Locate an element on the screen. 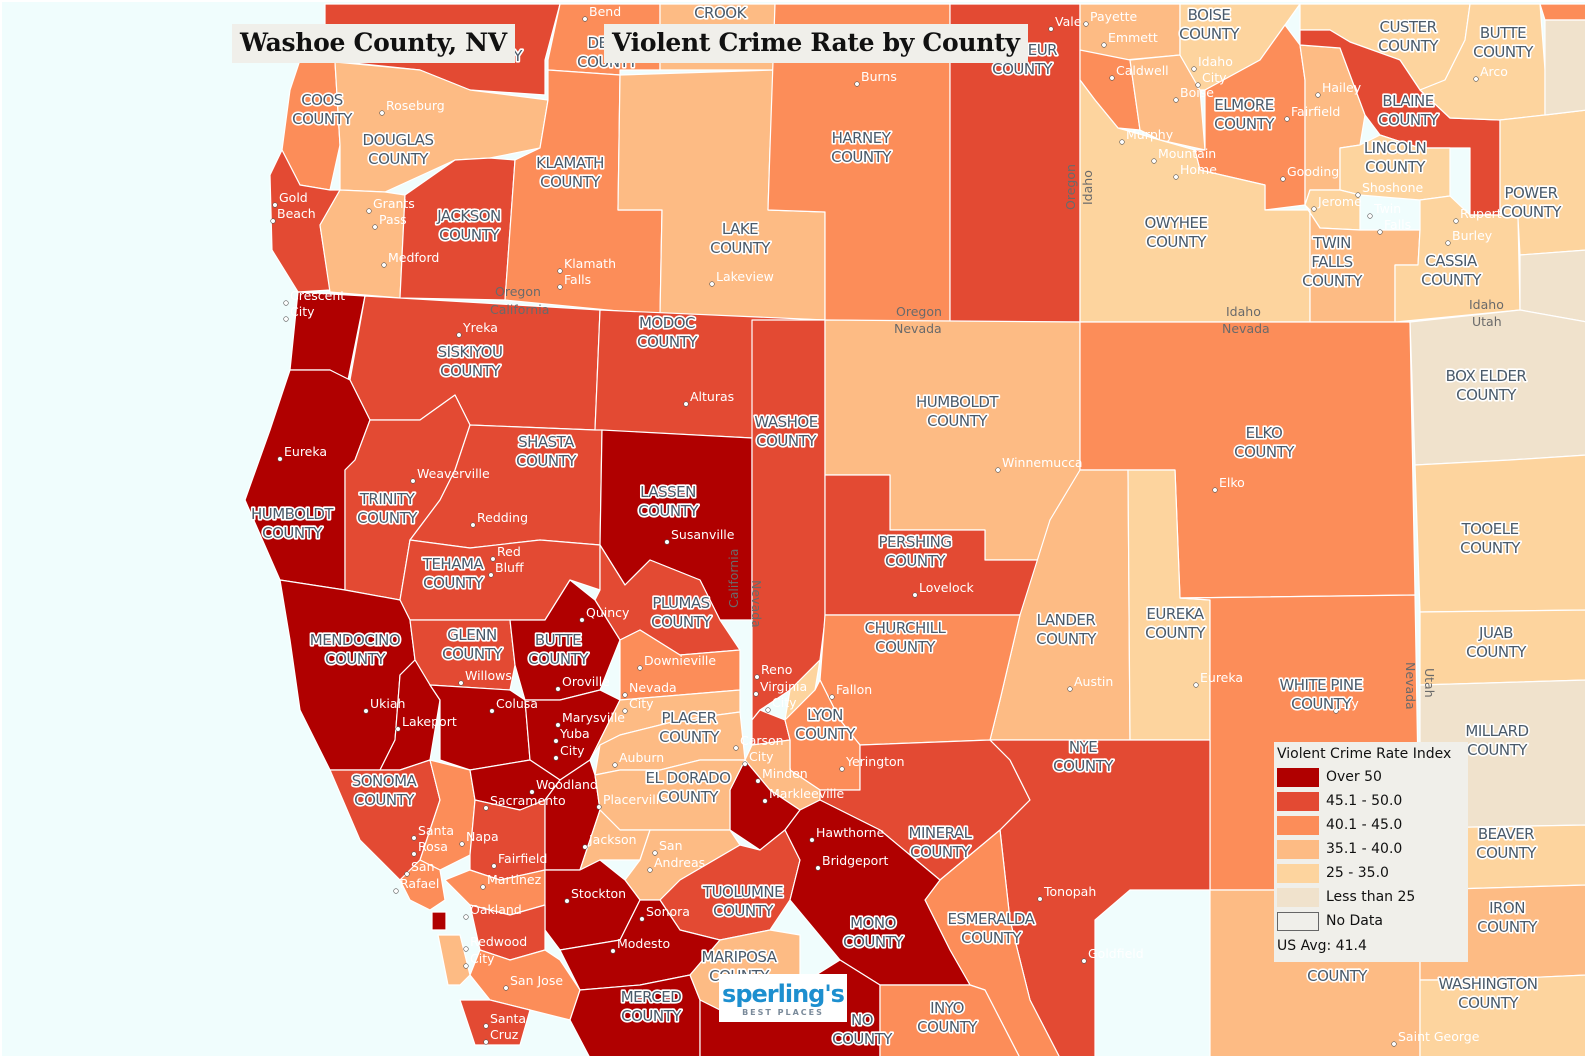 The width and height of the screenshot is (1587, 1058). county-label: LASSEN COUNTY is located at coordinates (668, 501).